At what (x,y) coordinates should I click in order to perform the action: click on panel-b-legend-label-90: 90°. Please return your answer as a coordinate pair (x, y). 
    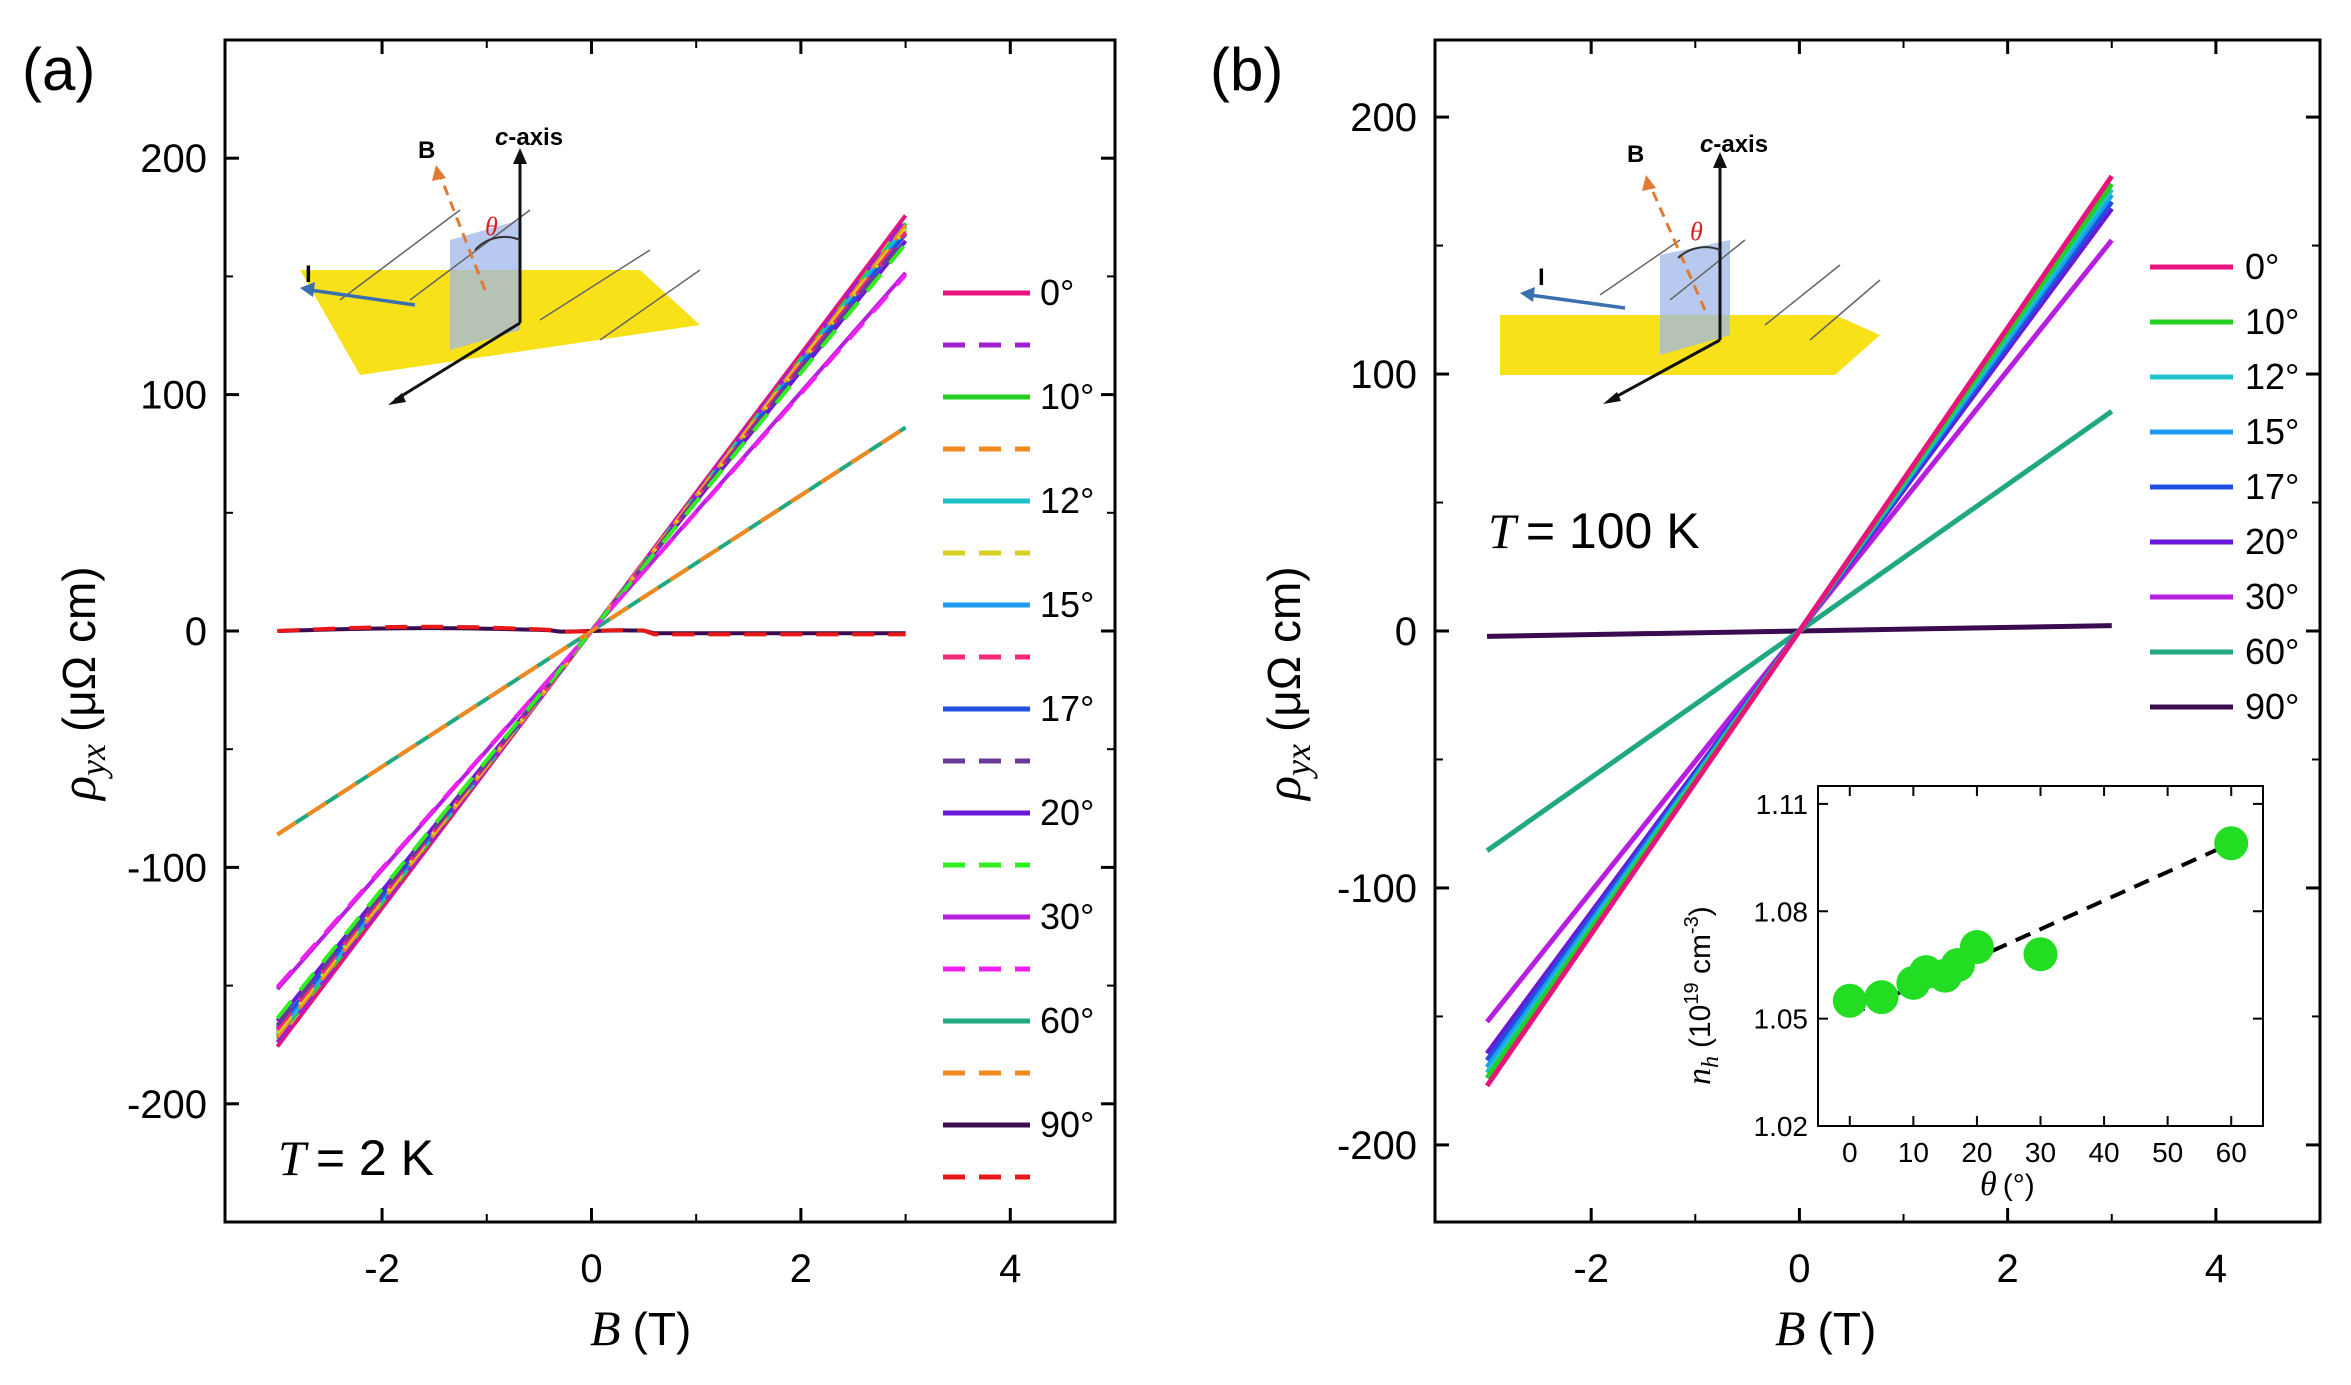
    Looking at the image, I should click on (2272, 706).